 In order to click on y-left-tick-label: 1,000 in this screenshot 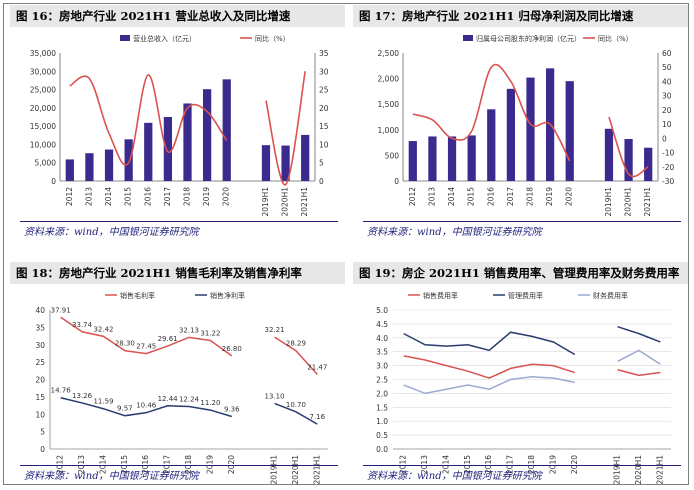, I will do `click(389, 130)`.